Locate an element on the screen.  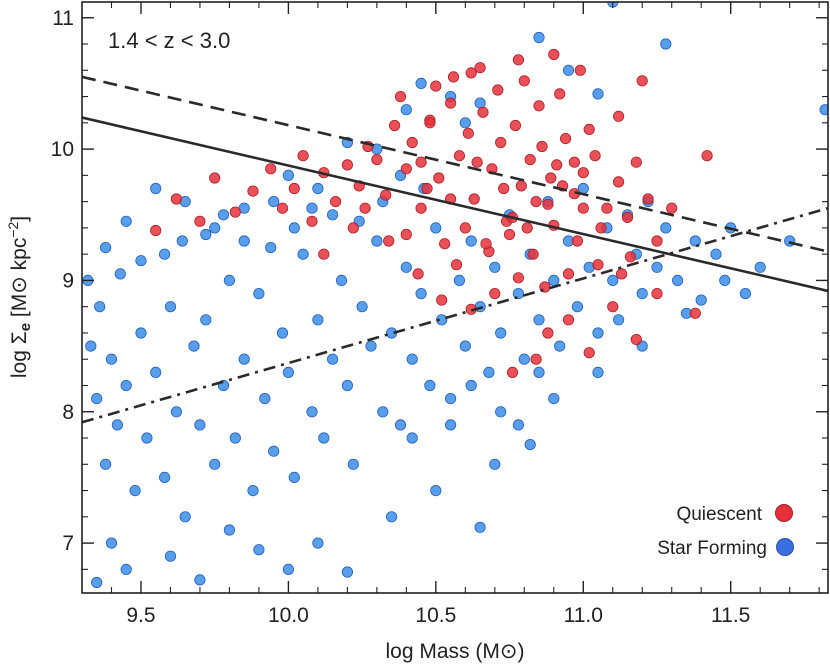
x-axis-label: log Mass (M⊙) is located at coordinates (455, 651).